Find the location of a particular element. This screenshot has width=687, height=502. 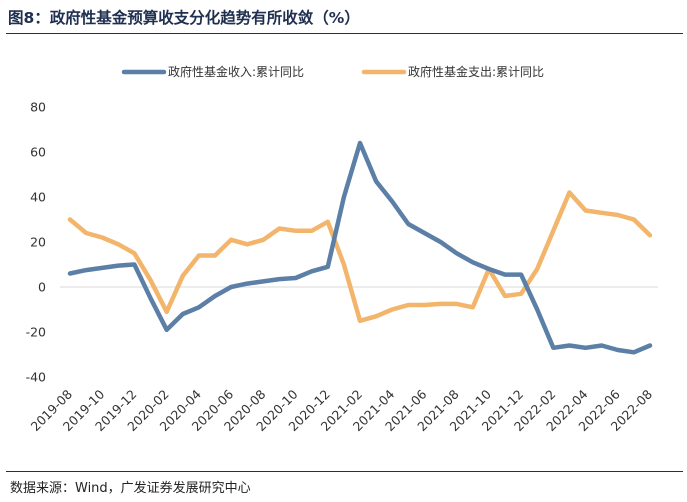

footer-divider is located at coordinates (344, 471).